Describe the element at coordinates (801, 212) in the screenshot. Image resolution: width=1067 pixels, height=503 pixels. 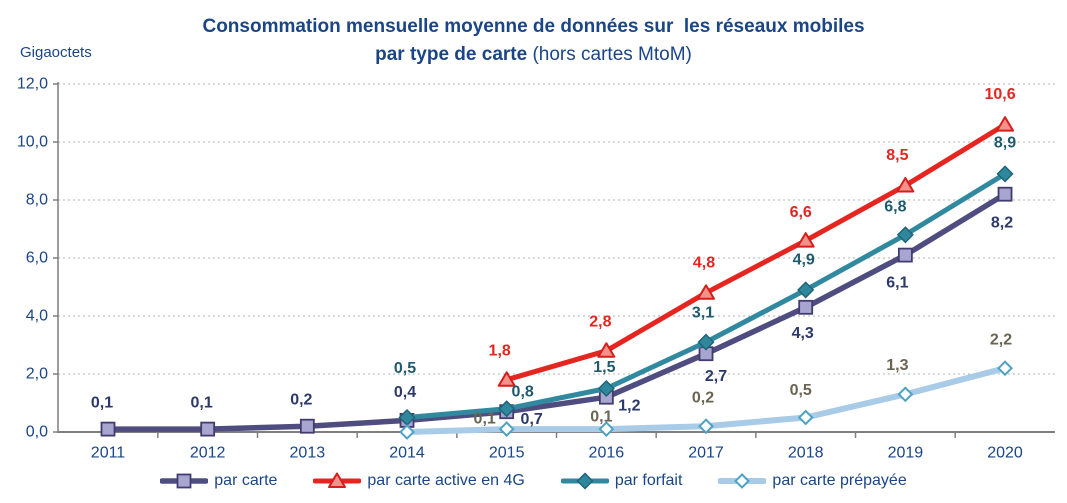
I see `data-label-par-carte-active-en-4g: 6,6` at that location.